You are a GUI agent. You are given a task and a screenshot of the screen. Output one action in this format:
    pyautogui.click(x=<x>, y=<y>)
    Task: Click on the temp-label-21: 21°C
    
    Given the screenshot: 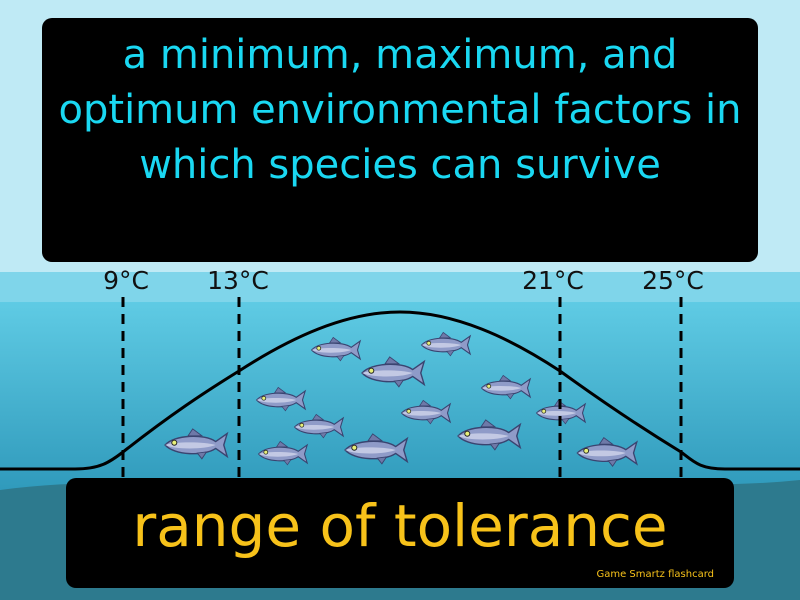 What is the action you would take?
    pyautogui.click(x=553, y=280)
    